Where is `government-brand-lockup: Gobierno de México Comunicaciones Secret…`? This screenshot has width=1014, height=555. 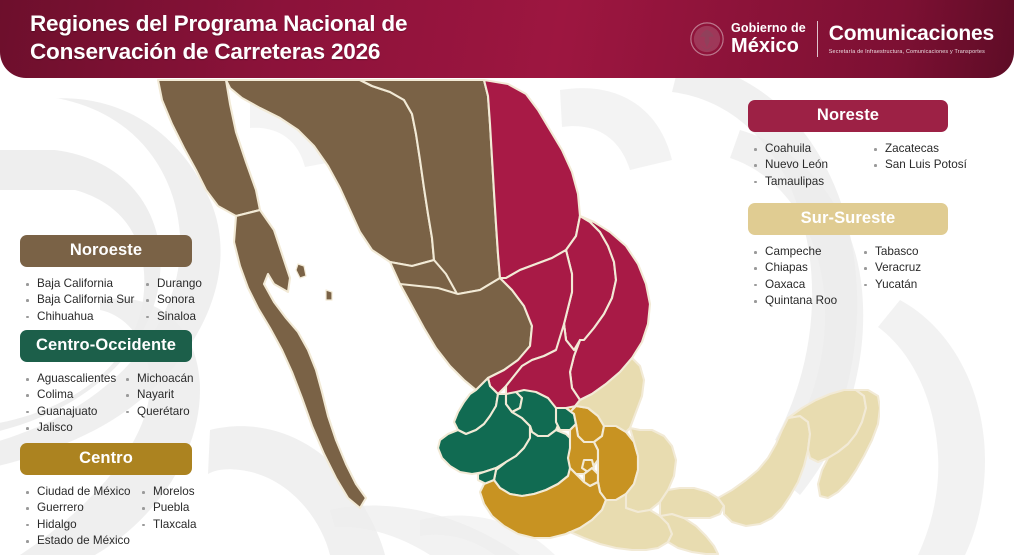
government-brand-lockup: Gobierno de México Comunicaciones Secret… is located at coordinates (842, 39).